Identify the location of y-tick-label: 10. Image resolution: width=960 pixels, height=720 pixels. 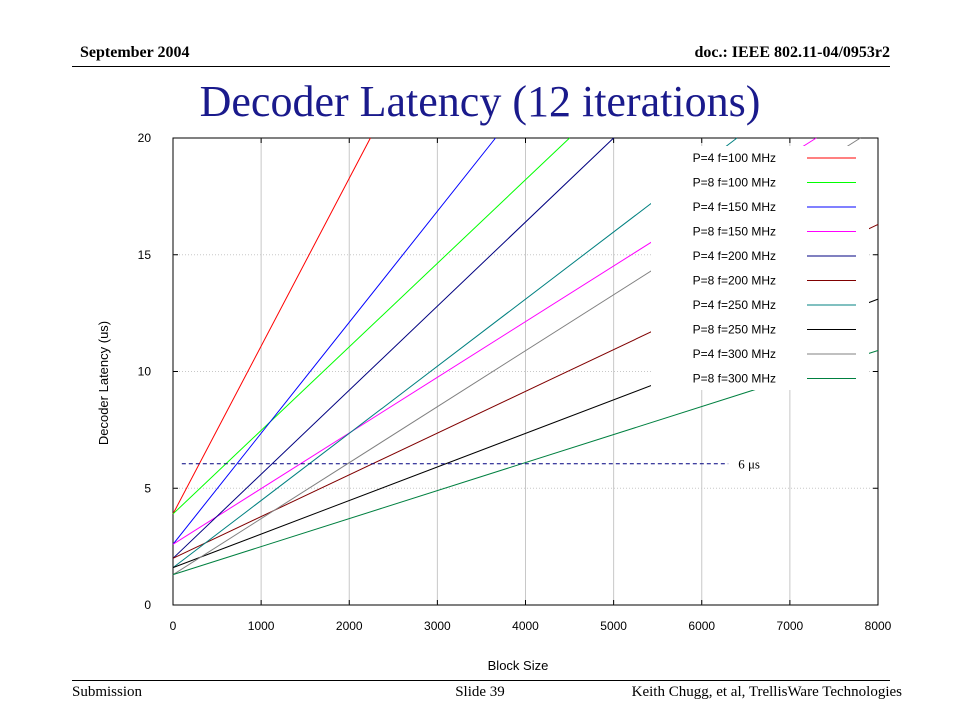
(145, 372).